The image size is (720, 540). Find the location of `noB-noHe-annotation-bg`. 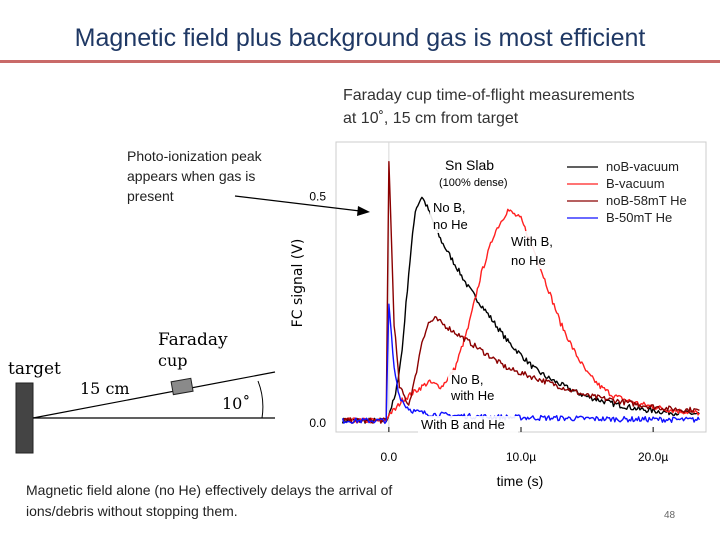

noB-noHe-annotation-bg is located at coordinates (456, 215).